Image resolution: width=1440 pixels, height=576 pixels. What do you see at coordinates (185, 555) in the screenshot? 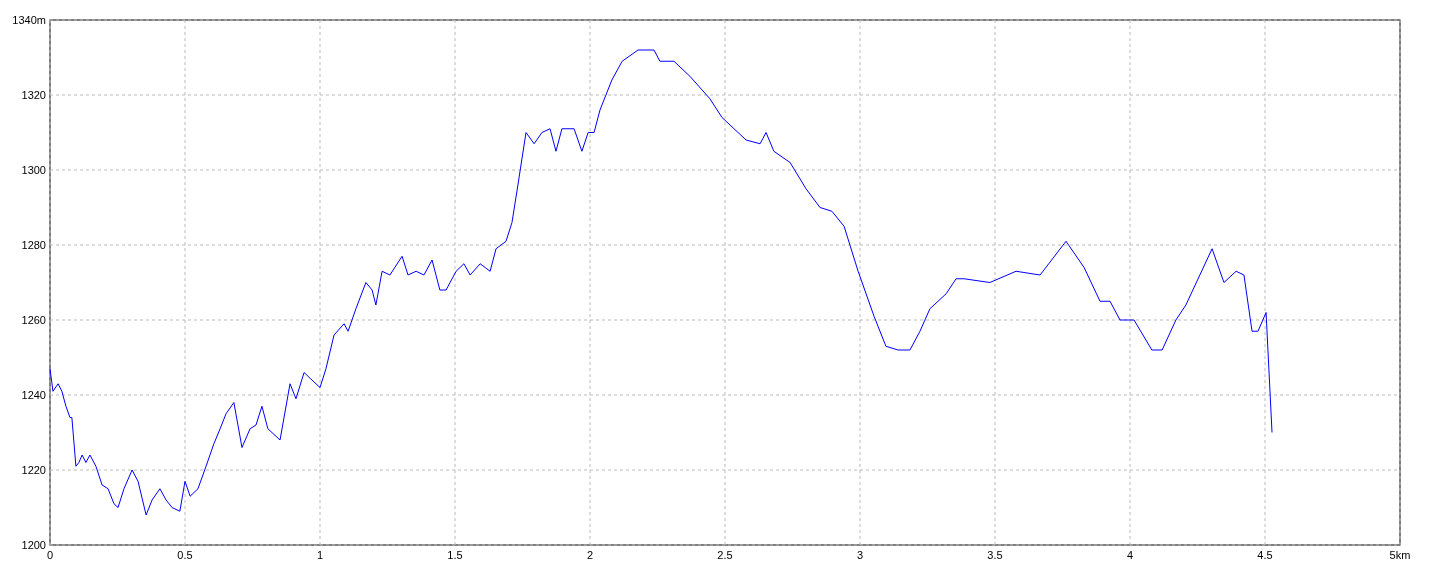
I see `x-tick-label: 0.5` at bounding box center [185, 555].